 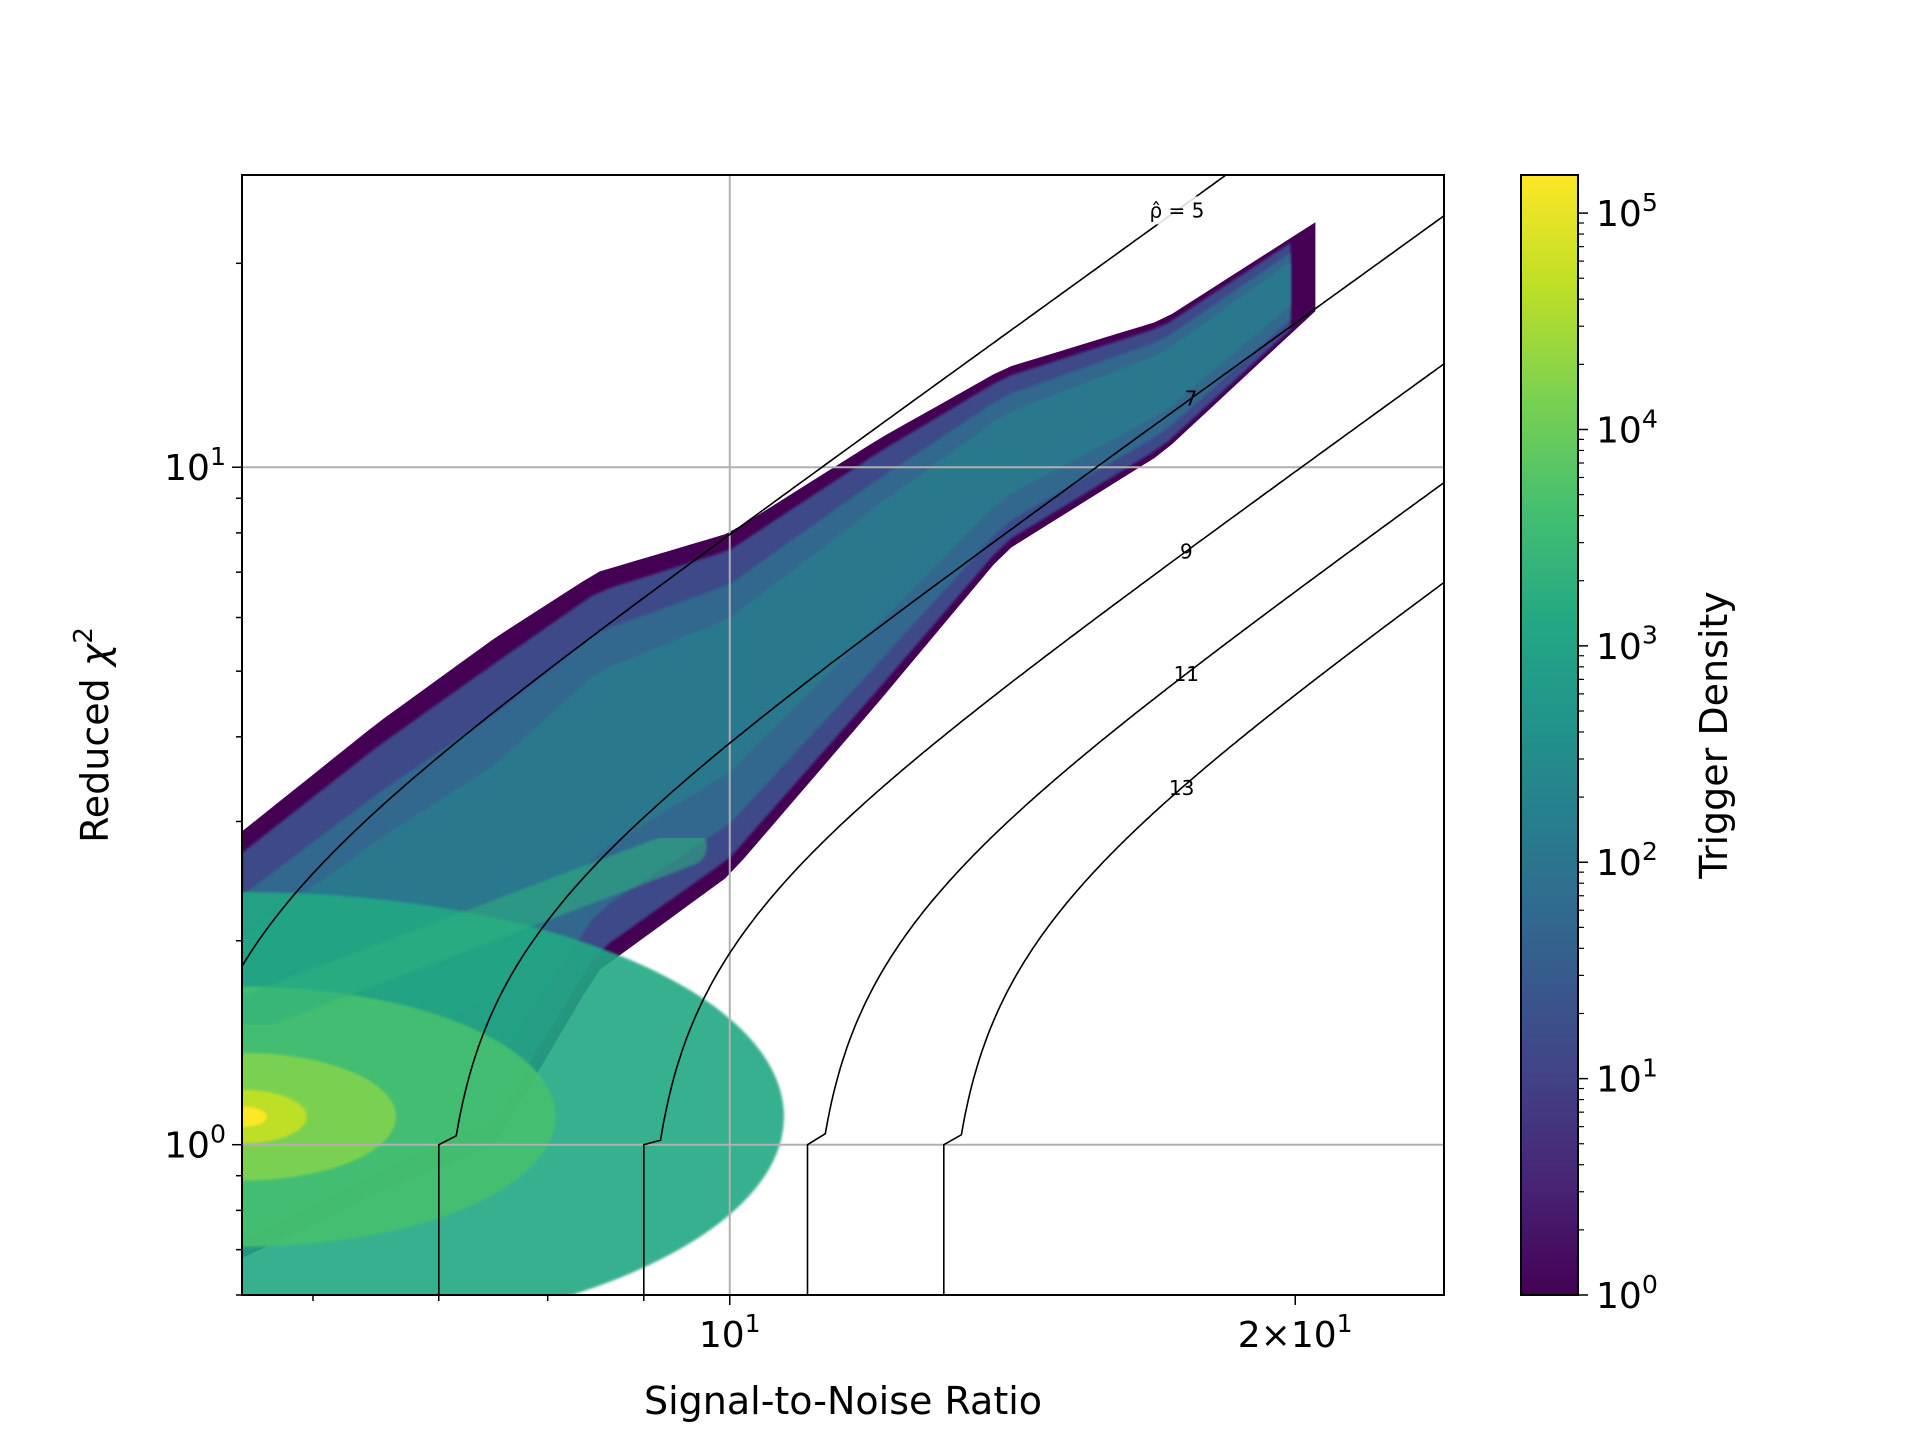 What do you see at coordinates (1627, 1293) in the screenshot?
I see `colorbar-tick-label: 10⁰` at bounding box center [1627, 1293].